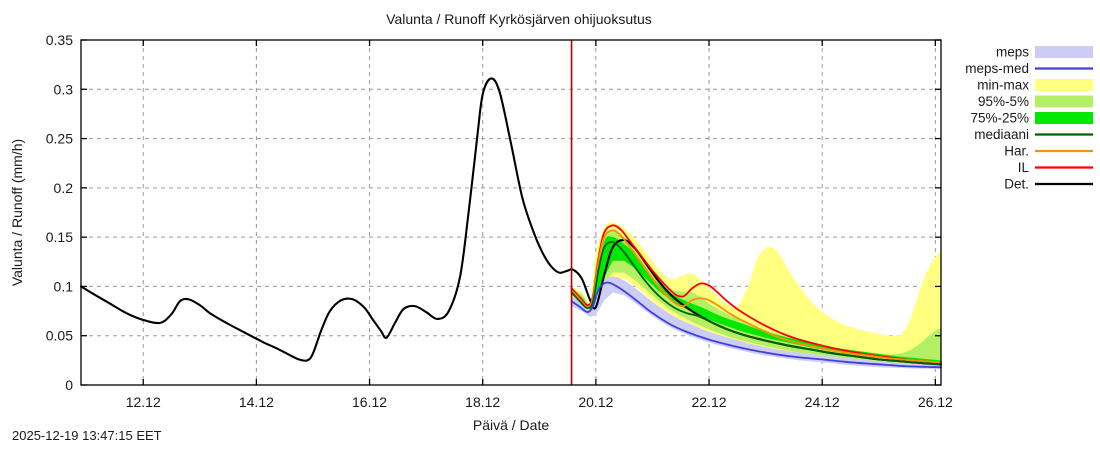 This screenshot has height=450, width=1100. I want to click on y-axis-label: Valunta / Runoff (mm/h), so click(17, 212).